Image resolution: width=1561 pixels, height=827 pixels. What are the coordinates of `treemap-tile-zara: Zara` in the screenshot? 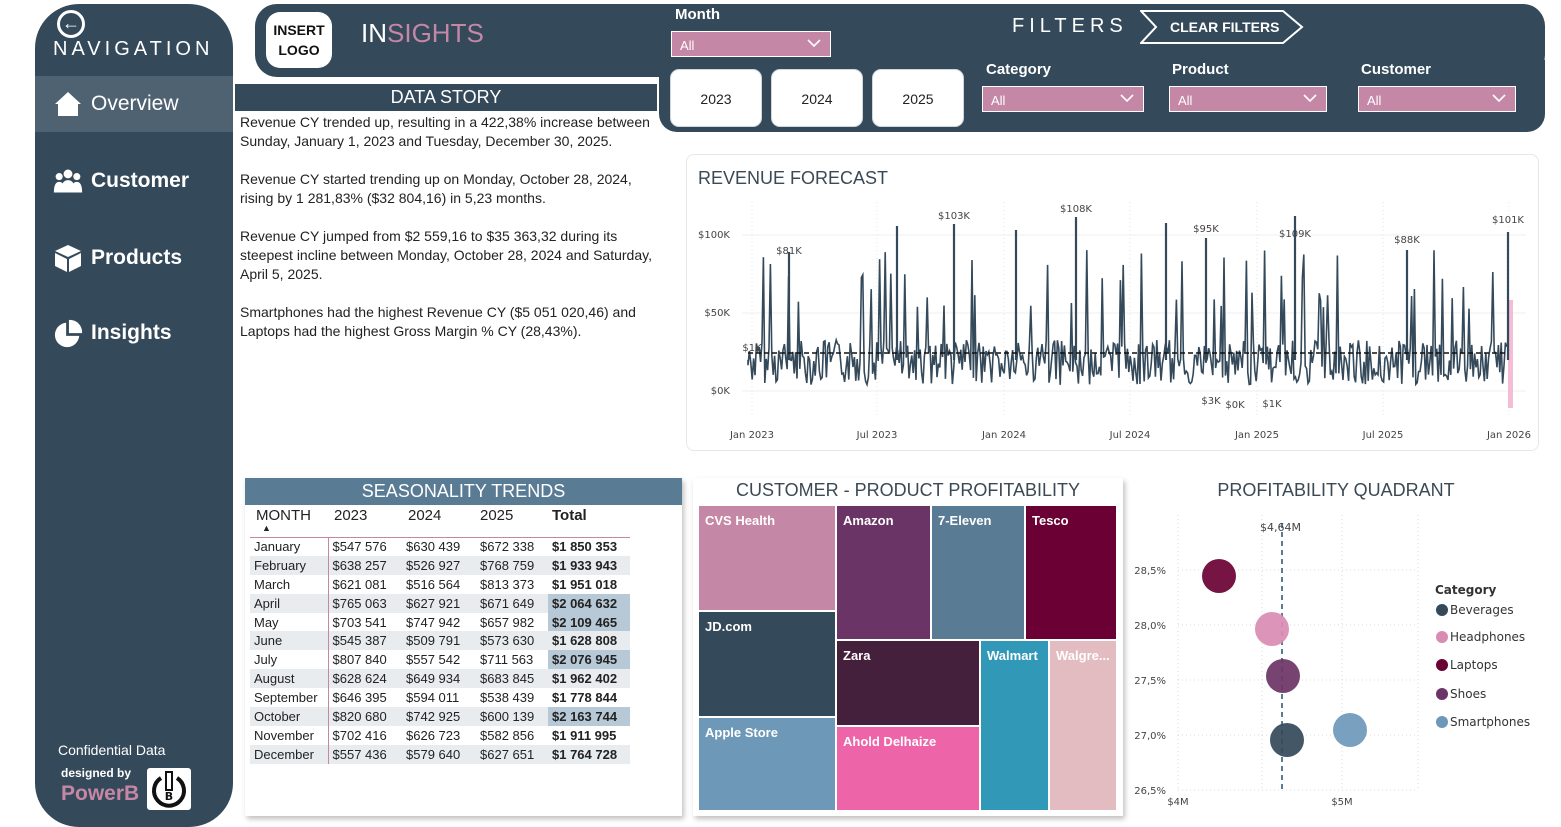 It's located at (908, 683).